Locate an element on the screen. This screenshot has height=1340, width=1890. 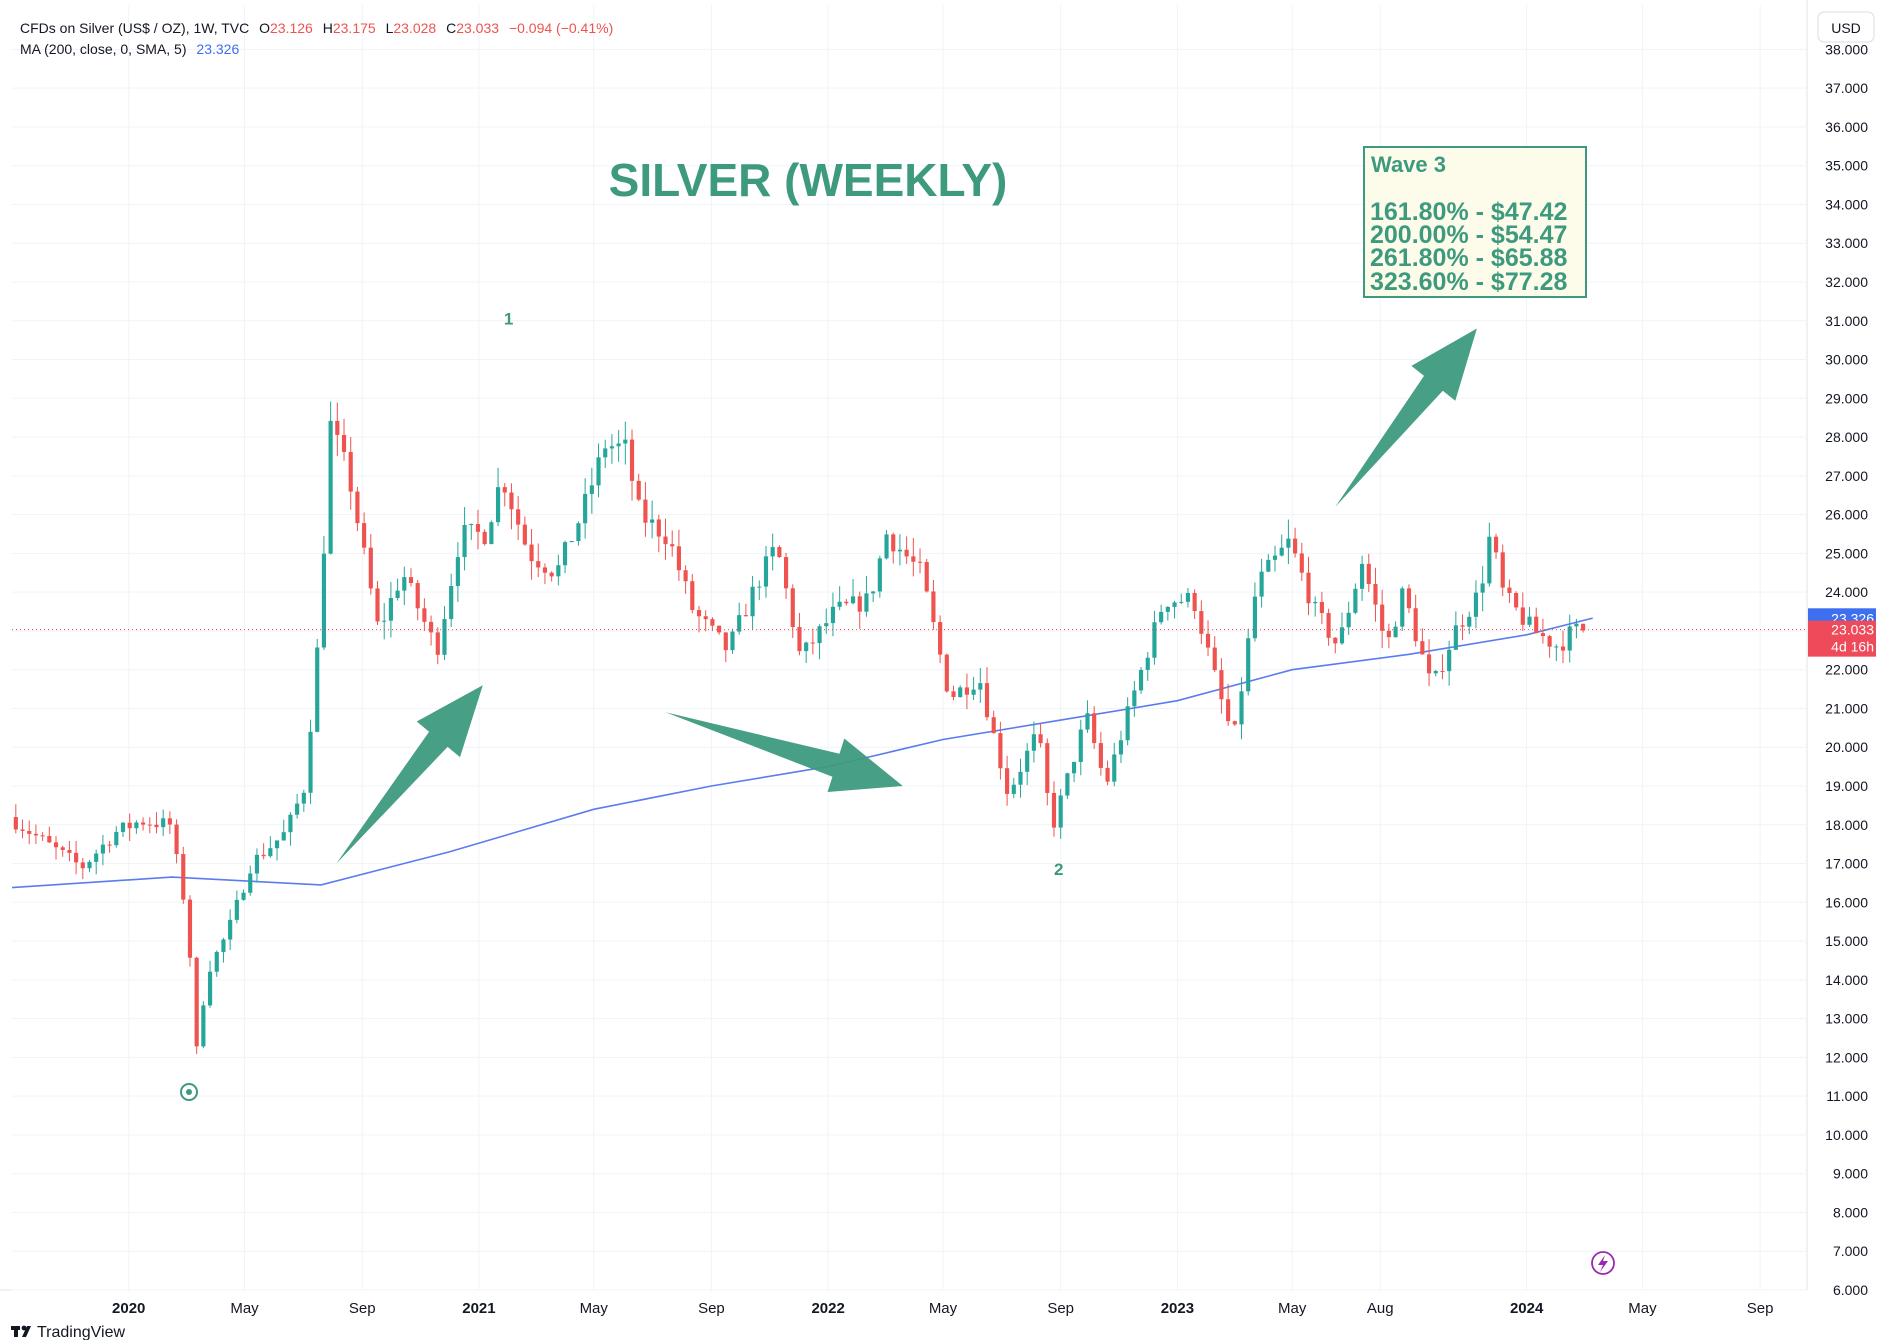
price-tick-label: 26.000 is located at coordinates (1846, 515).